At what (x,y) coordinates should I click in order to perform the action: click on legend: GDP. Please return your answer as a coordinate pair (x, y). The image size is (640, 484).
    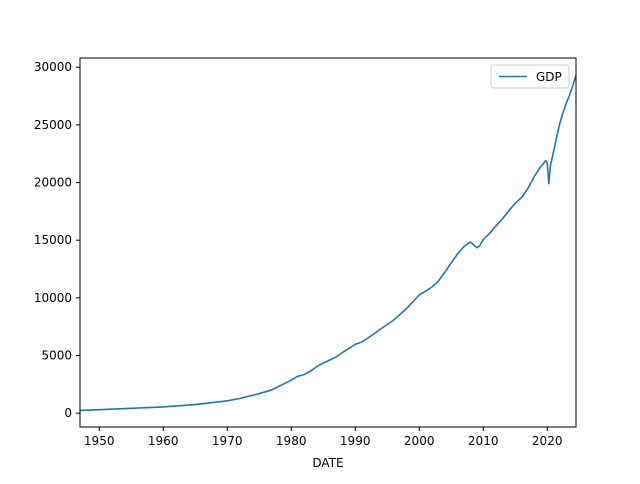
    Looking at the image, I should click on (530, 76).